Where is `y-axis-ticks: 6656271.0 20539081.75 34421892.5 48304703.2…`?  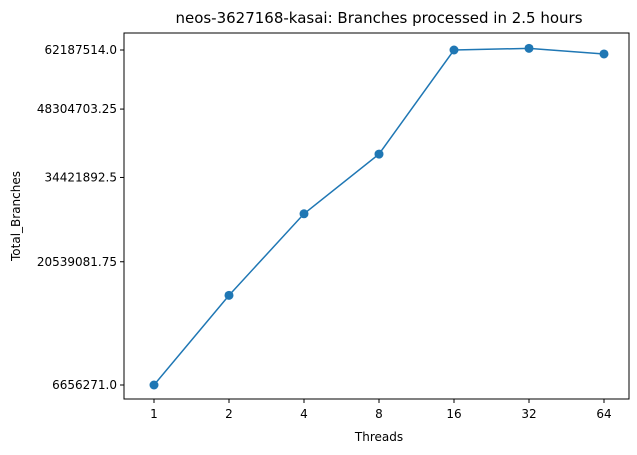
y-axis-ticks: 6656271.0 20539081.75 34421892.5 48304703.2… is located at coordinates (80, 217).